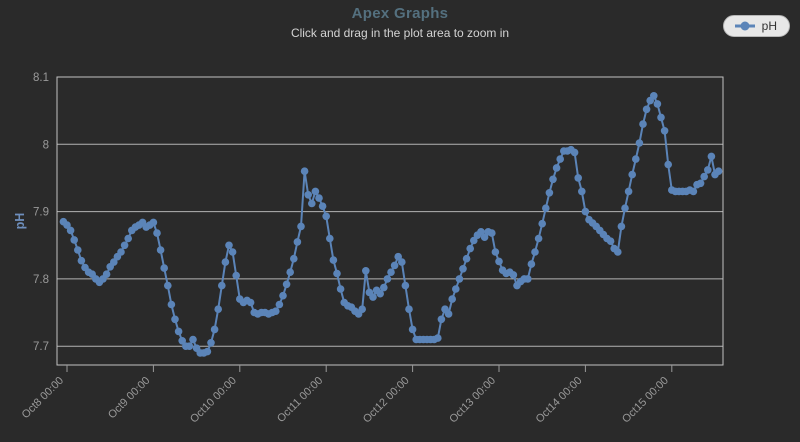  What do you see at coordinates (756, 26) in the screenshot?
I see `legend-item-ph: pH` at bounding box center [756, 26].